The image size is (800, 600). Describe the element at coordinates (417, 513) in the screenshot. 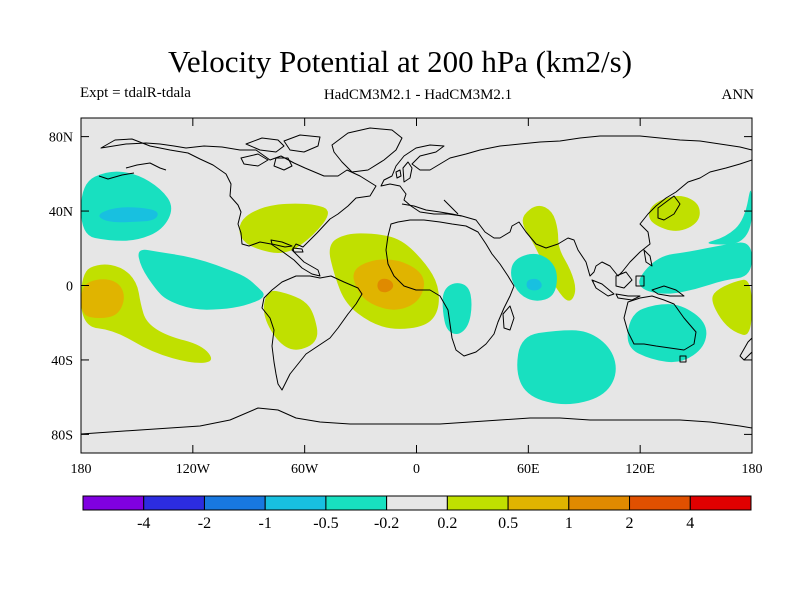

I see `colorbar: -4 -2 -1 -0.5 -0.2 0.2 0.5 1 2 4` at that location.